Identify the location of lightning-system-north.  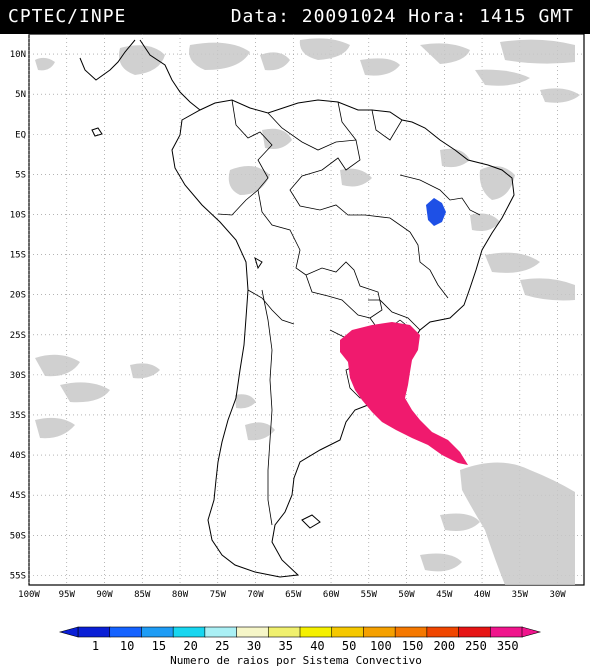
(436, 212).